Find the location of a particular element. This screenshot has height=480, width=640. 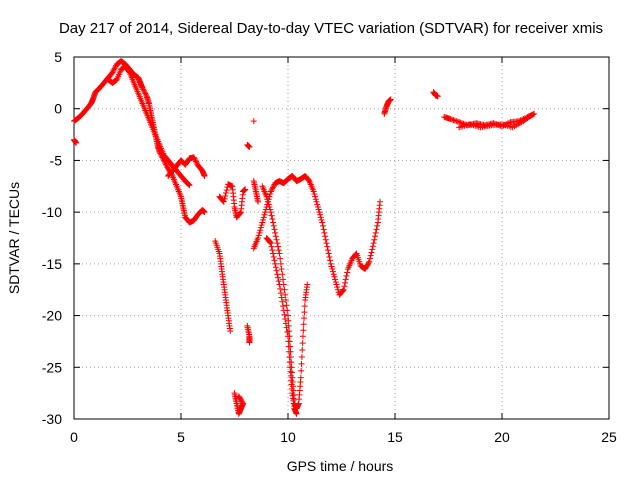

x-axis-label: GPS time / hours is located at coordinates (340, 466).